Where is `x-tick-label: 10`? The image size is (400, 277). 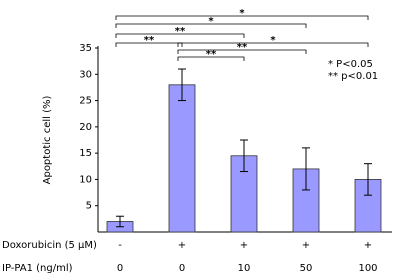 x-tick-label: 10 is located at coordinates (244, 268).